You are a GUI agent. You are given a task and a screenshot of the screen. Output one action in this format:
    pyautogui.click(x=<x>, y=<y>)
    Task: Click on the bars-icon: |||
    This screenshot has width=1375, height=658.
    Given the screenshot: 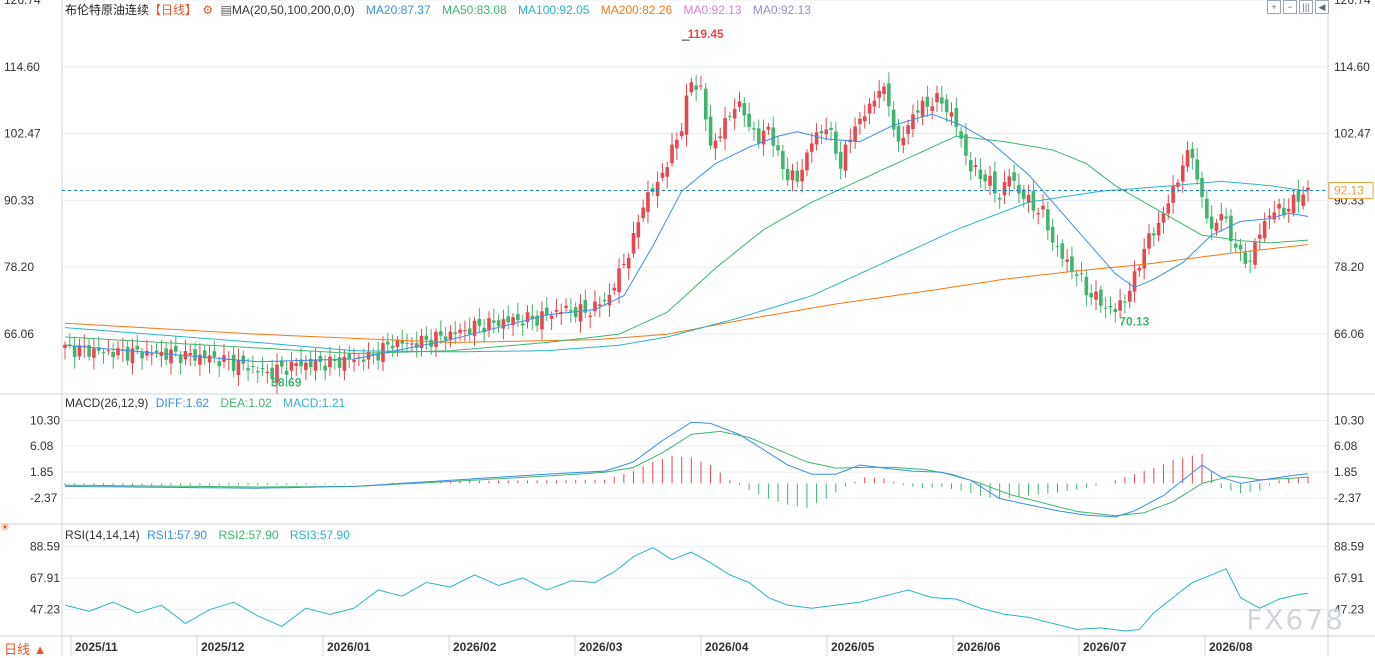 What is the action you would take?
    pyautogui.click(x=1306, y=7)
    